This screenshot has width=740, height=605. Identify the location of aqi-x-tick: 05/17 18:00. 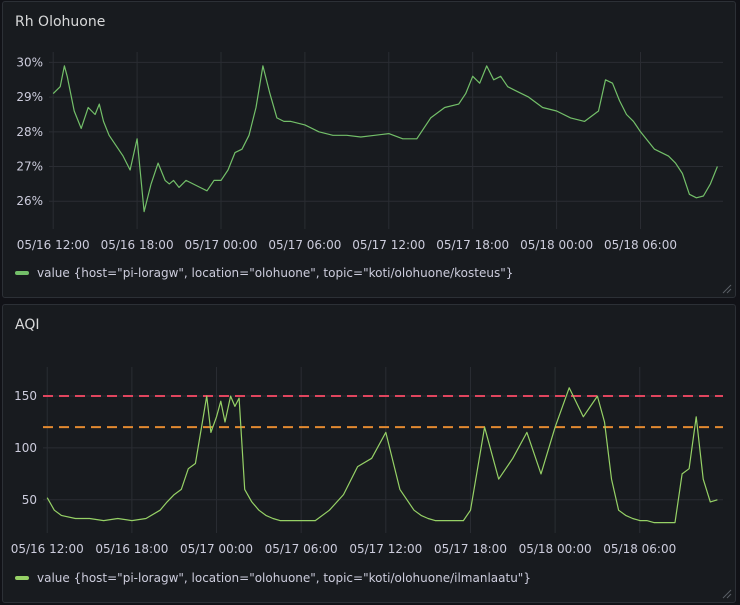
(470, 549).